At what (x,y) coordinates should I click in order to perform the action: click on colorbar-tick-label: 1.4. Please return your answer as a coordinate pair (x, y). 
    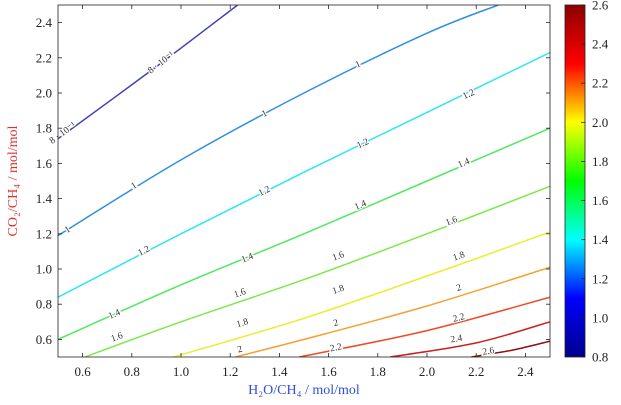
    Looking at the image, I should click on (600, 239).